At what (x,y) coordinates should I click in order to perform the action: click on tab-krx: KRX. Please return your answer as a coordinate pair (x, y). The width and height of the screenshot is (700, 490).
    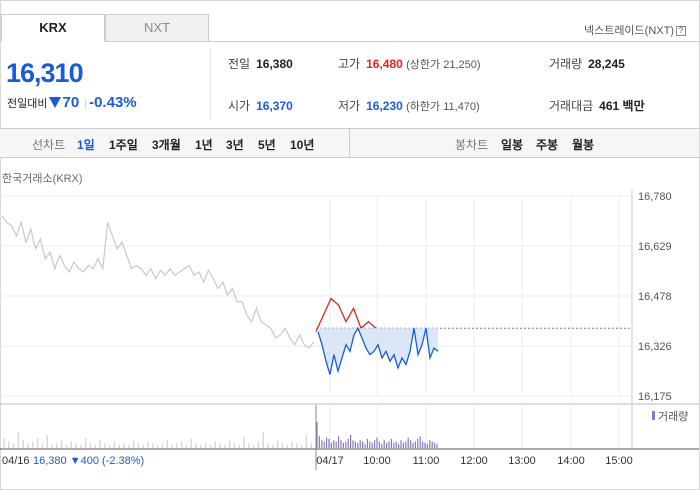
    Looking at the image, I should click on (53, 28).